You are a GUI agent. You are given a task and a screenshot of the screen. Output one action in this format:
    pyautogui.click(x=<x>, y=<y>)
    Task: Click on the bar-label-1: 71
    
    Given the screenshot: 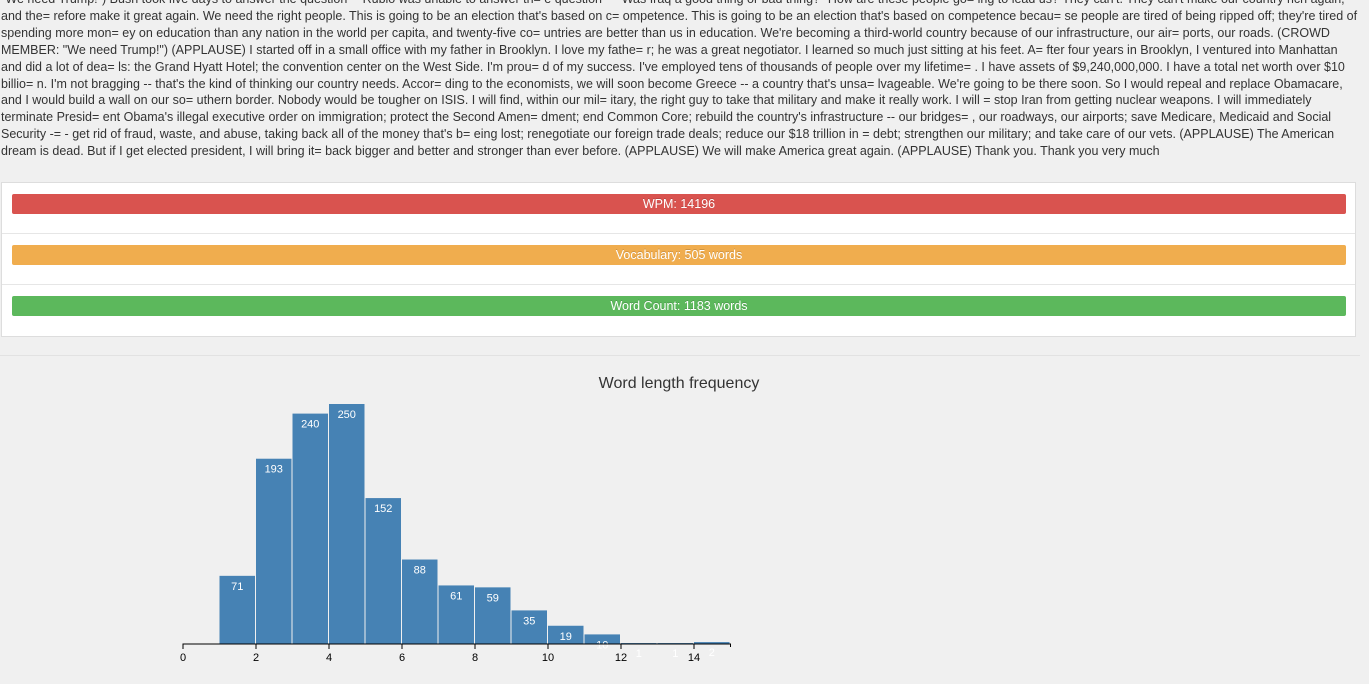 What is the action you would take?
    pyautogui.click(x=237, y=587)
    